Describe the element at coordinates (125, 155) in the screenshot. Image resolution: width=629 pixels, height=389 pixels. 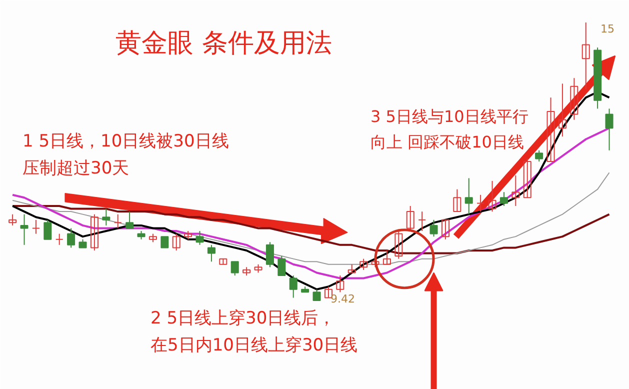
I see `annotation: 1 5日线，10日线被30日线压制超过30天` at that location.